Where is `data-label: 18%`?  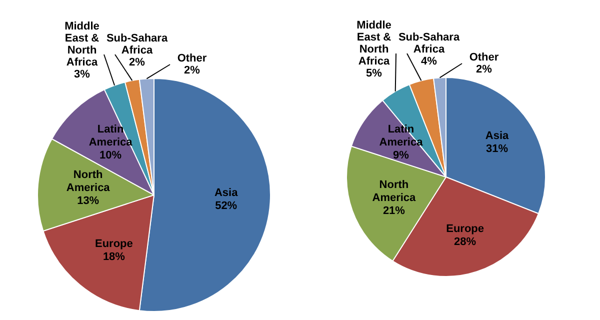 data-label: 18% is located at coordinates (114, 257).